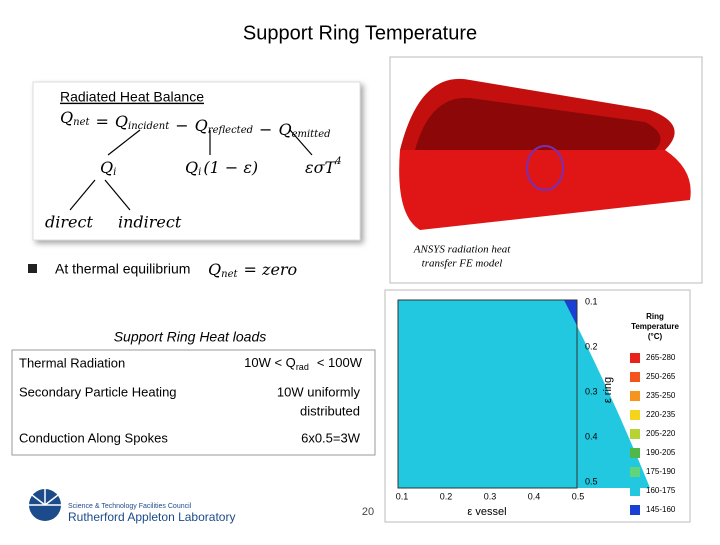 The image size is (720, 545). Describe the element at coordinates (69, 222) in the screenshot. I see `leaf: direct` at that location.